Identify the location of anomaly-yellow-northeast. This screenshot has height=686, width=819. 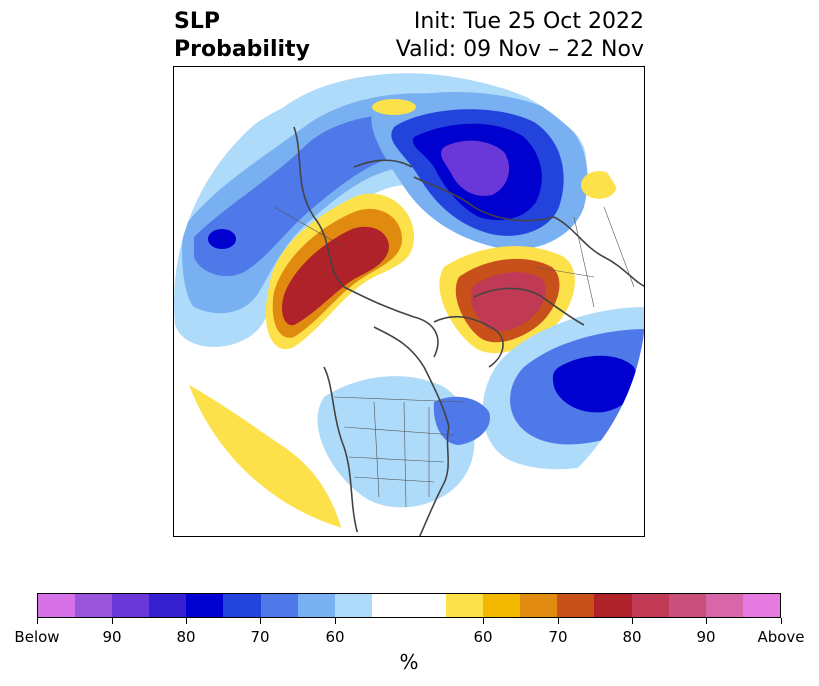
(599, 185).